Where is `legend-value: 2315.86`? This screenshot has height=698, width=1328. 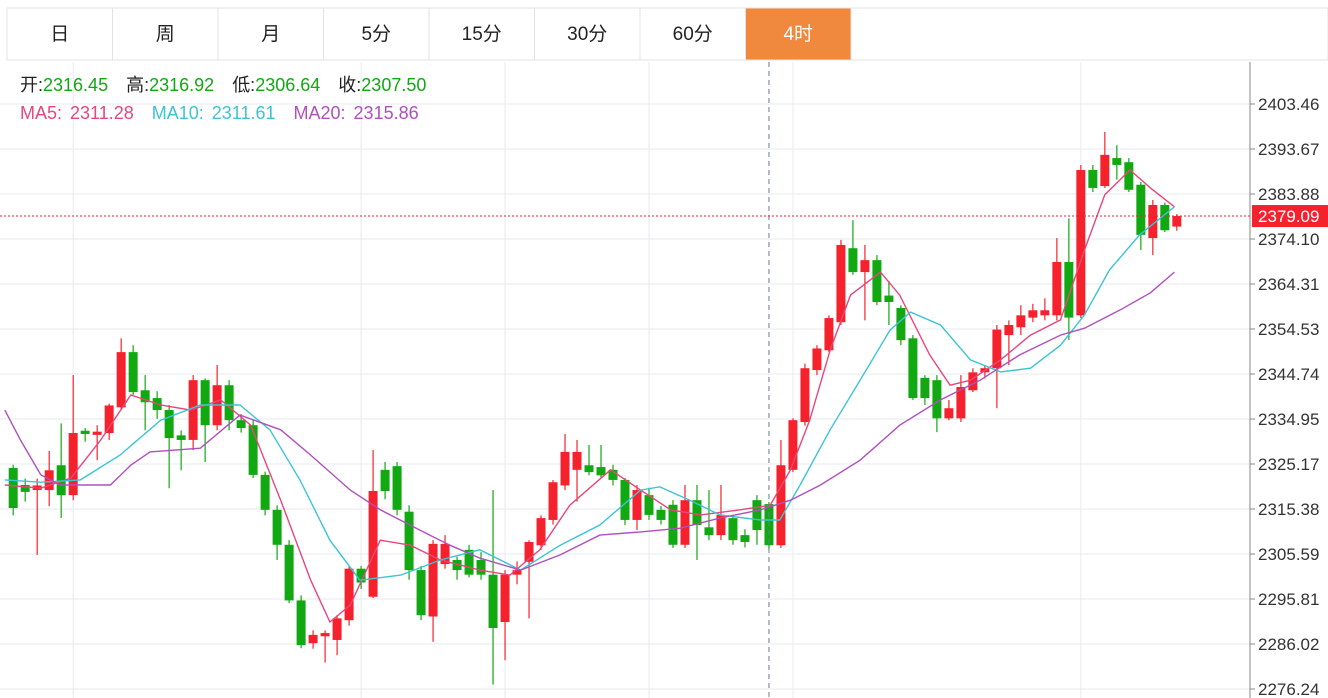
legend-value: 2315.86 is located at coordinates (386, 113).